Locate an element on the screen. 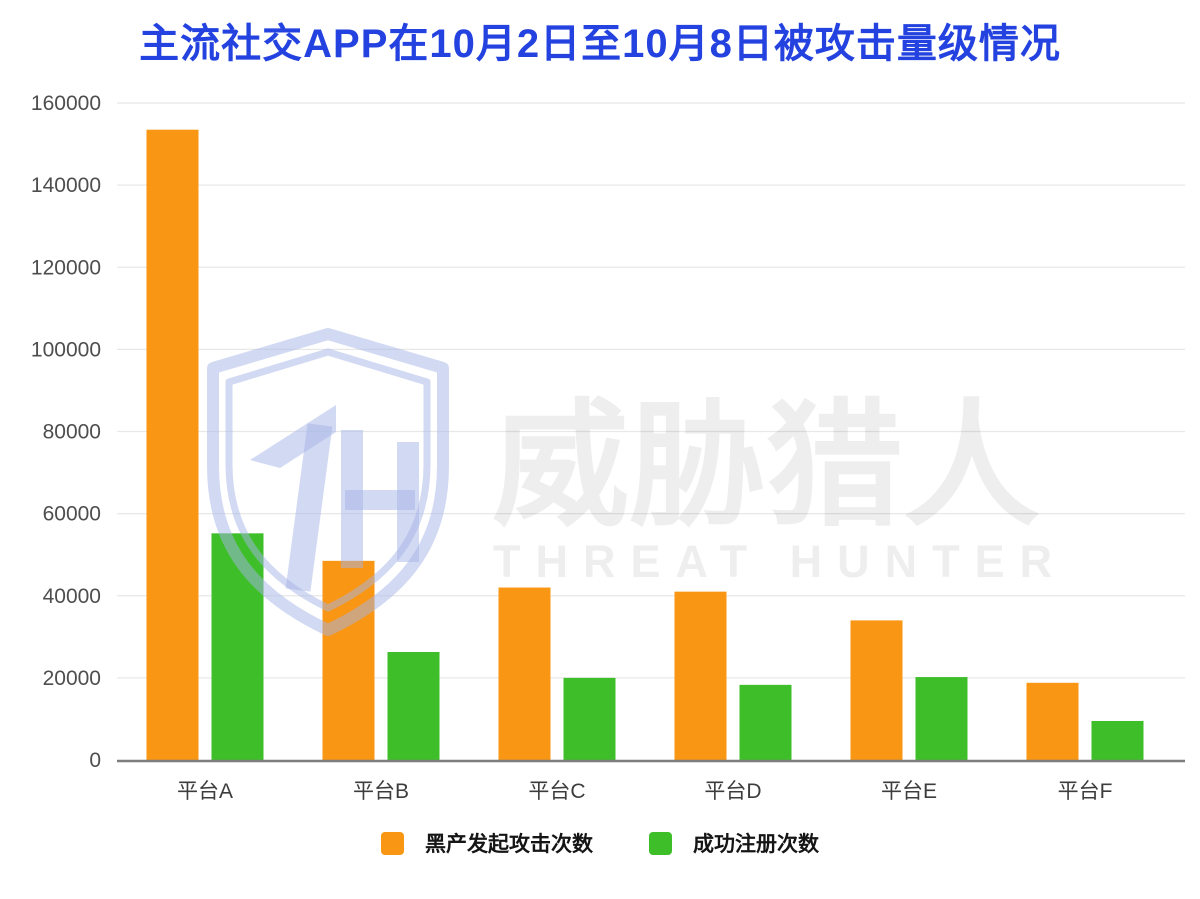 Image resolution: width=1200 pixels, height=899 pixels. x-axis-category-label: 平台C is located at coordinates (556, 791).